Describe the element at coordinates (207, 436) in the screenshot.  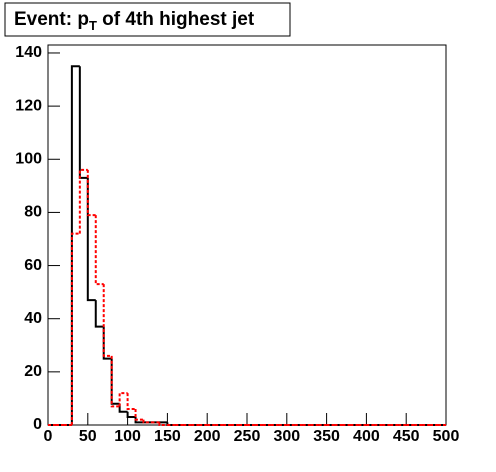
I see `x-tick-label: 200` at that location.